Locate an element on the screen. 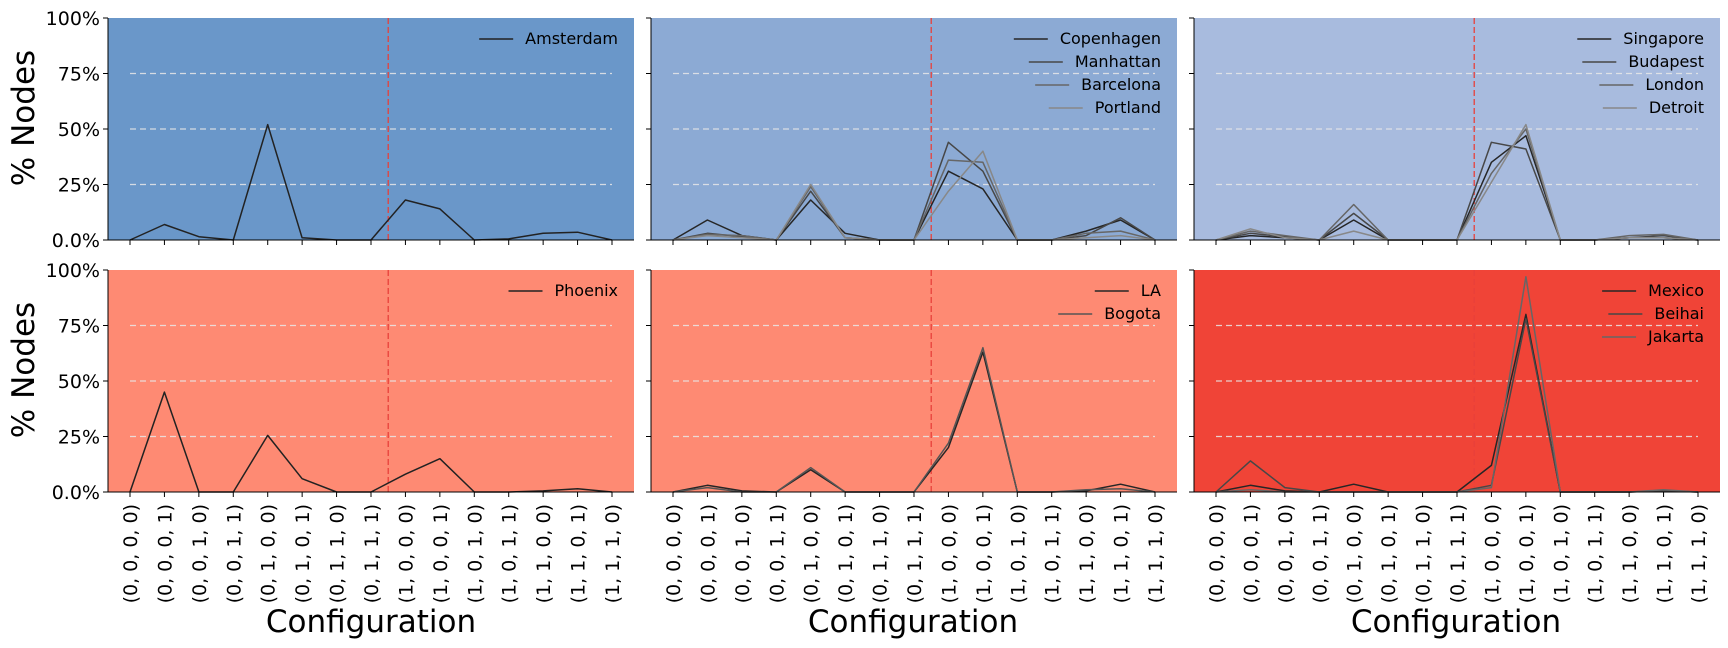 Image resolution: width=1728 pixels, height=648 pixels. x-axis-title-middle: Configuration is located at coordinates (913, 622).